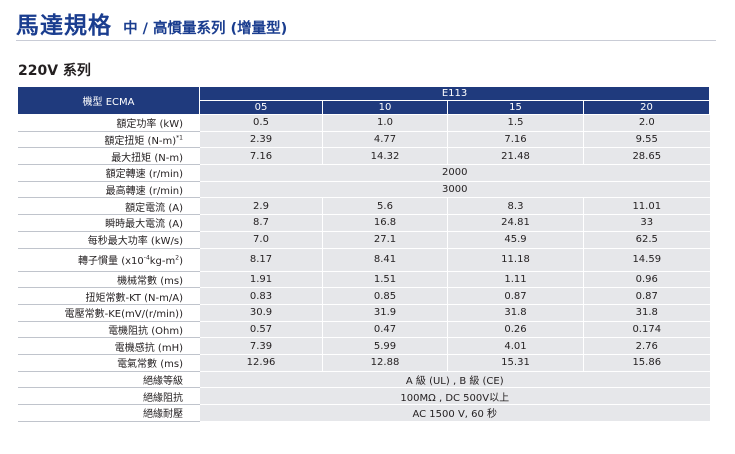 This screenshot has width=735, height=454. I want to click on table-row-inductance: 電機感抗 (mH) 7.39 5.99 4.01 2.76, so click(363, 346).